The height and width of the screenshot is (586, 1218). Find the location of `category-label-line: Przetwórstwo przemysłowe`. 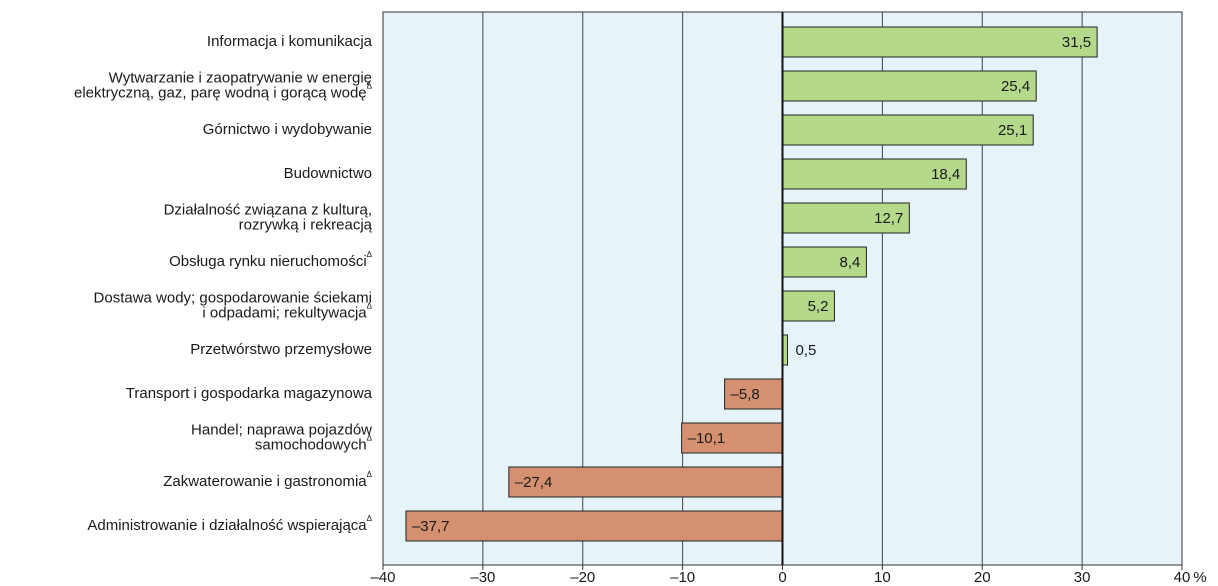

category-label-line: Przetwórstwo przemysłowe is located at coordinates (281, 349).